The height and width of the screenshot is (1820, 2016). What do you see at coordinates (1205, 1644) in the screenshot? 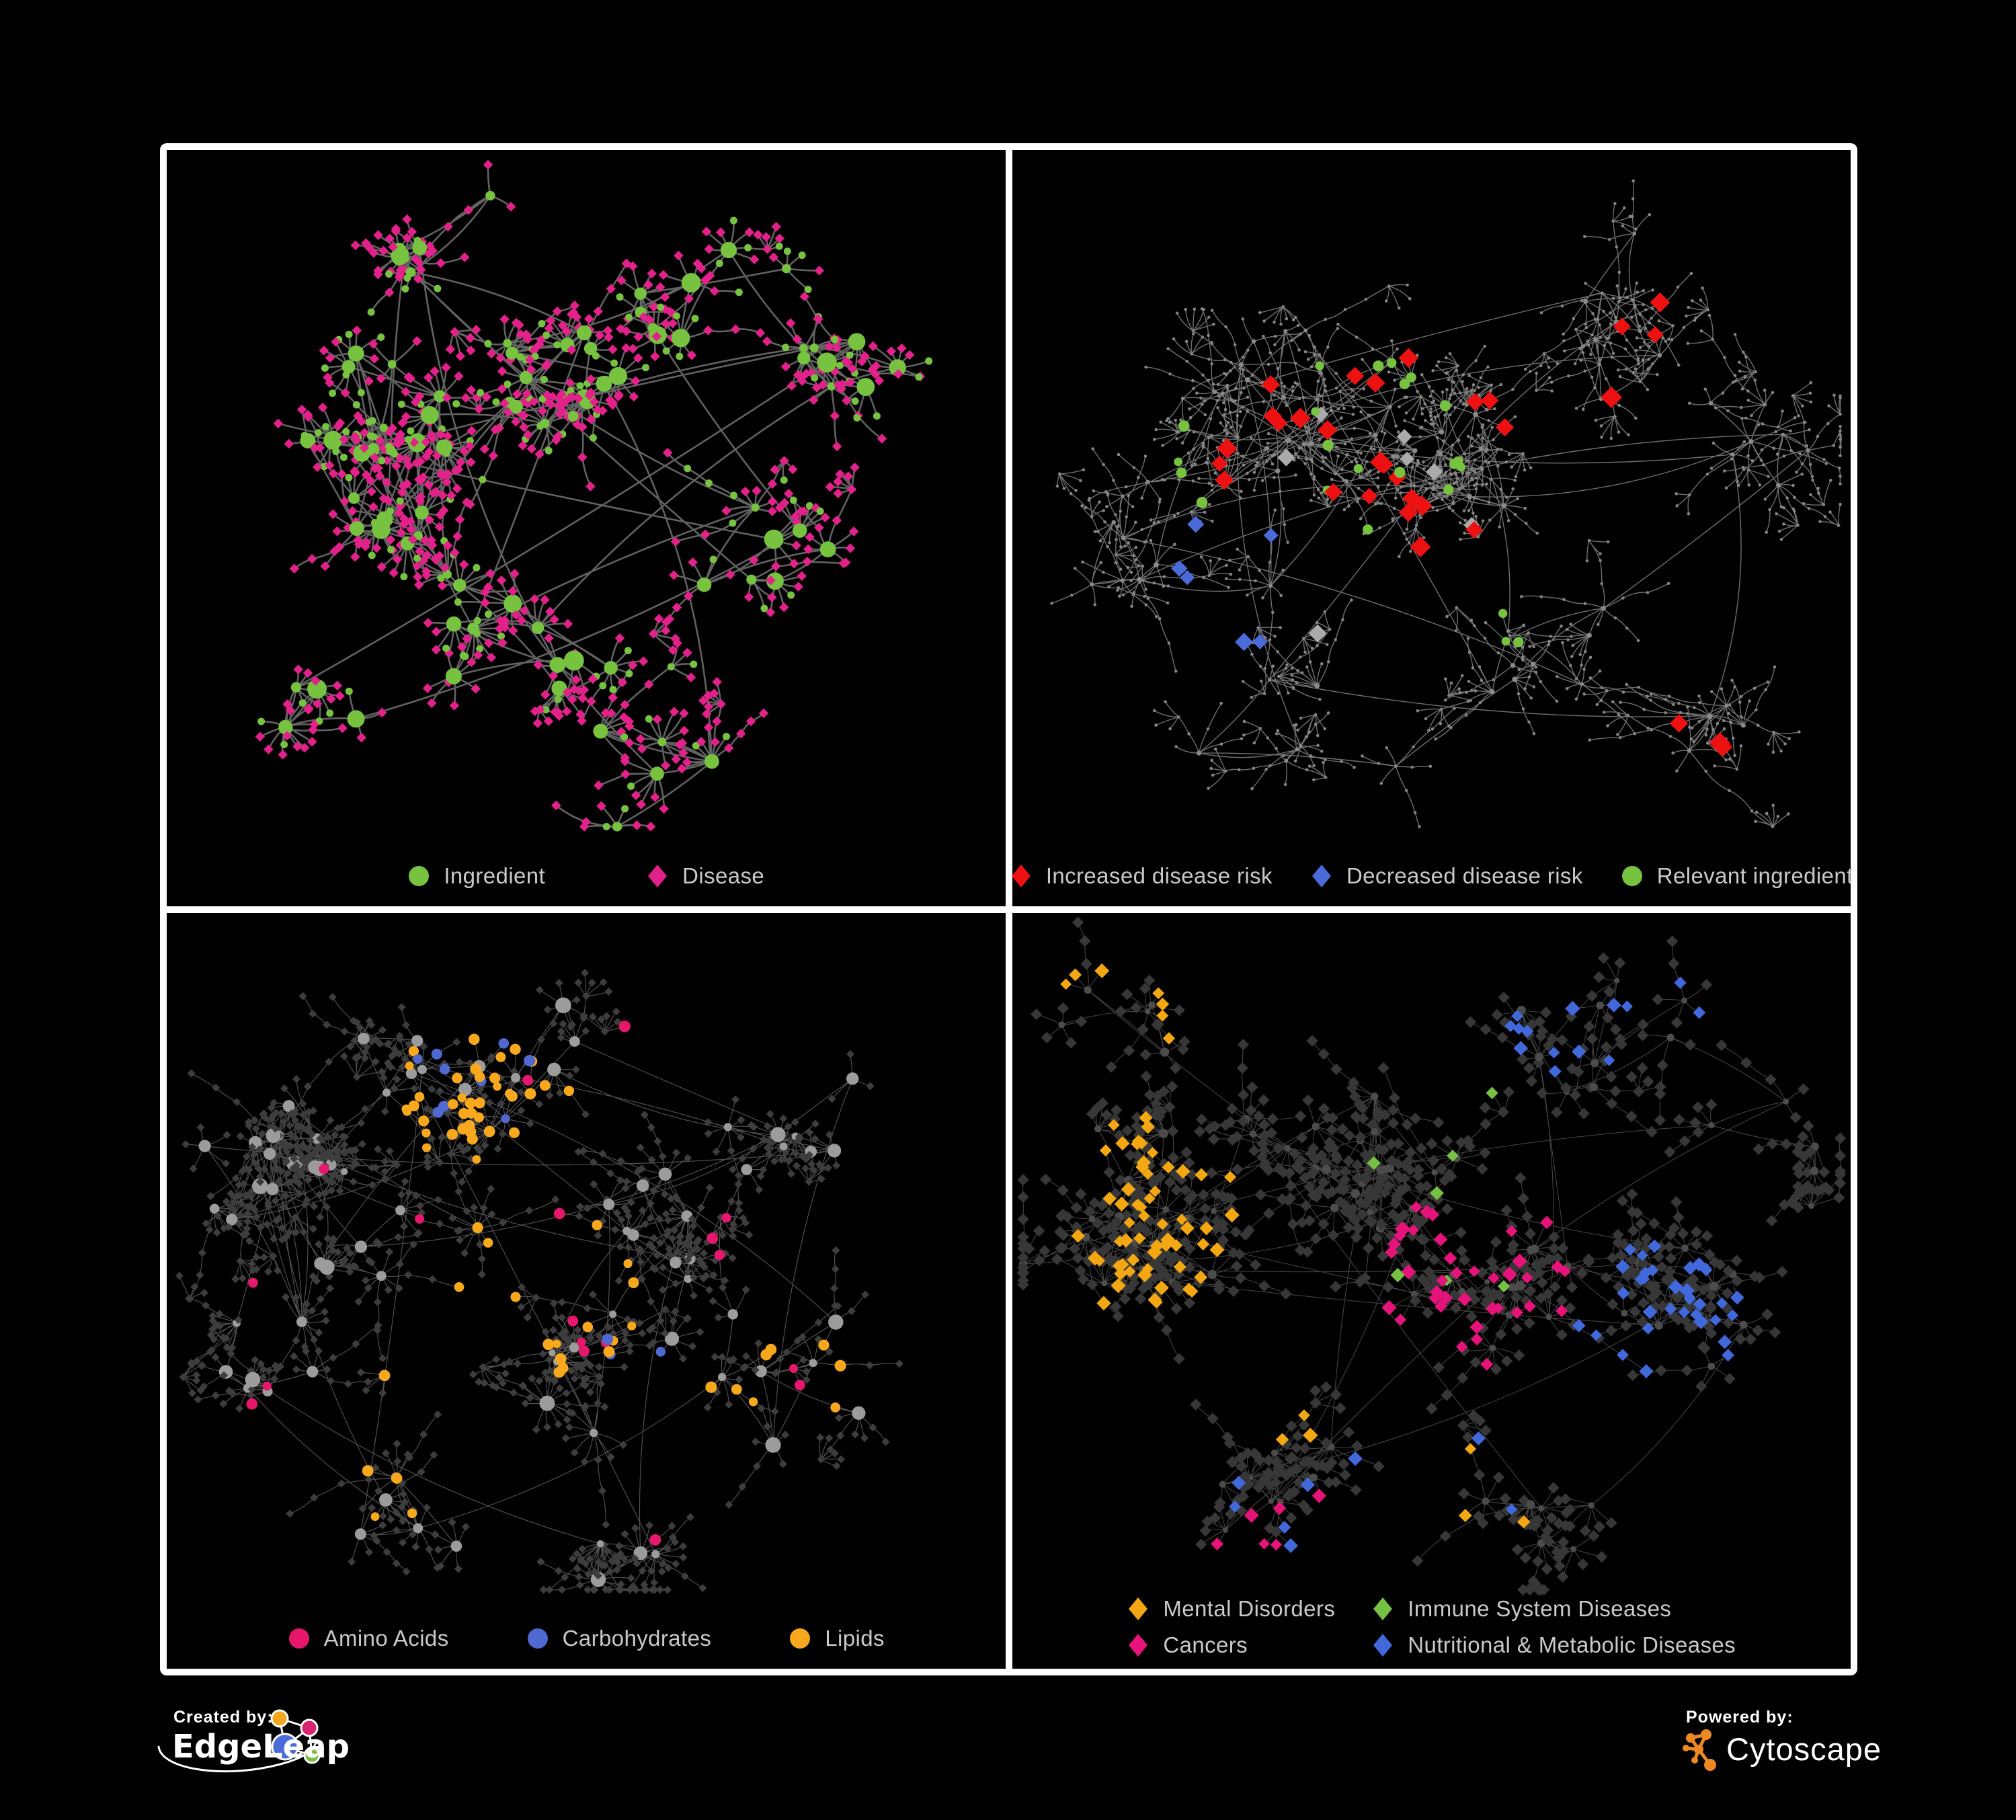
I see `legend-label: Cancers` at bounding box center [1205, 1644].